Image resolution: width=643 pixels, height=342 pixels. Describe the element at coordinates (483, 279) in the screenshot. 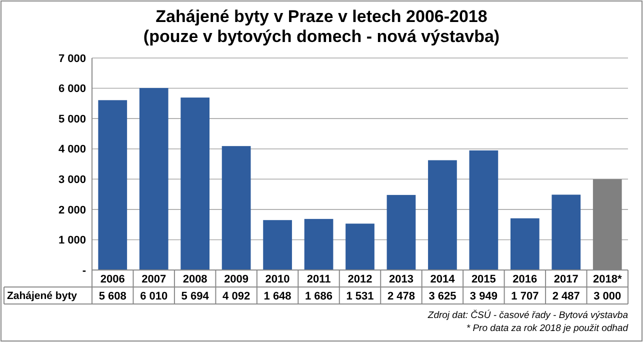

I see `x-tick-label: 2015` at that location.